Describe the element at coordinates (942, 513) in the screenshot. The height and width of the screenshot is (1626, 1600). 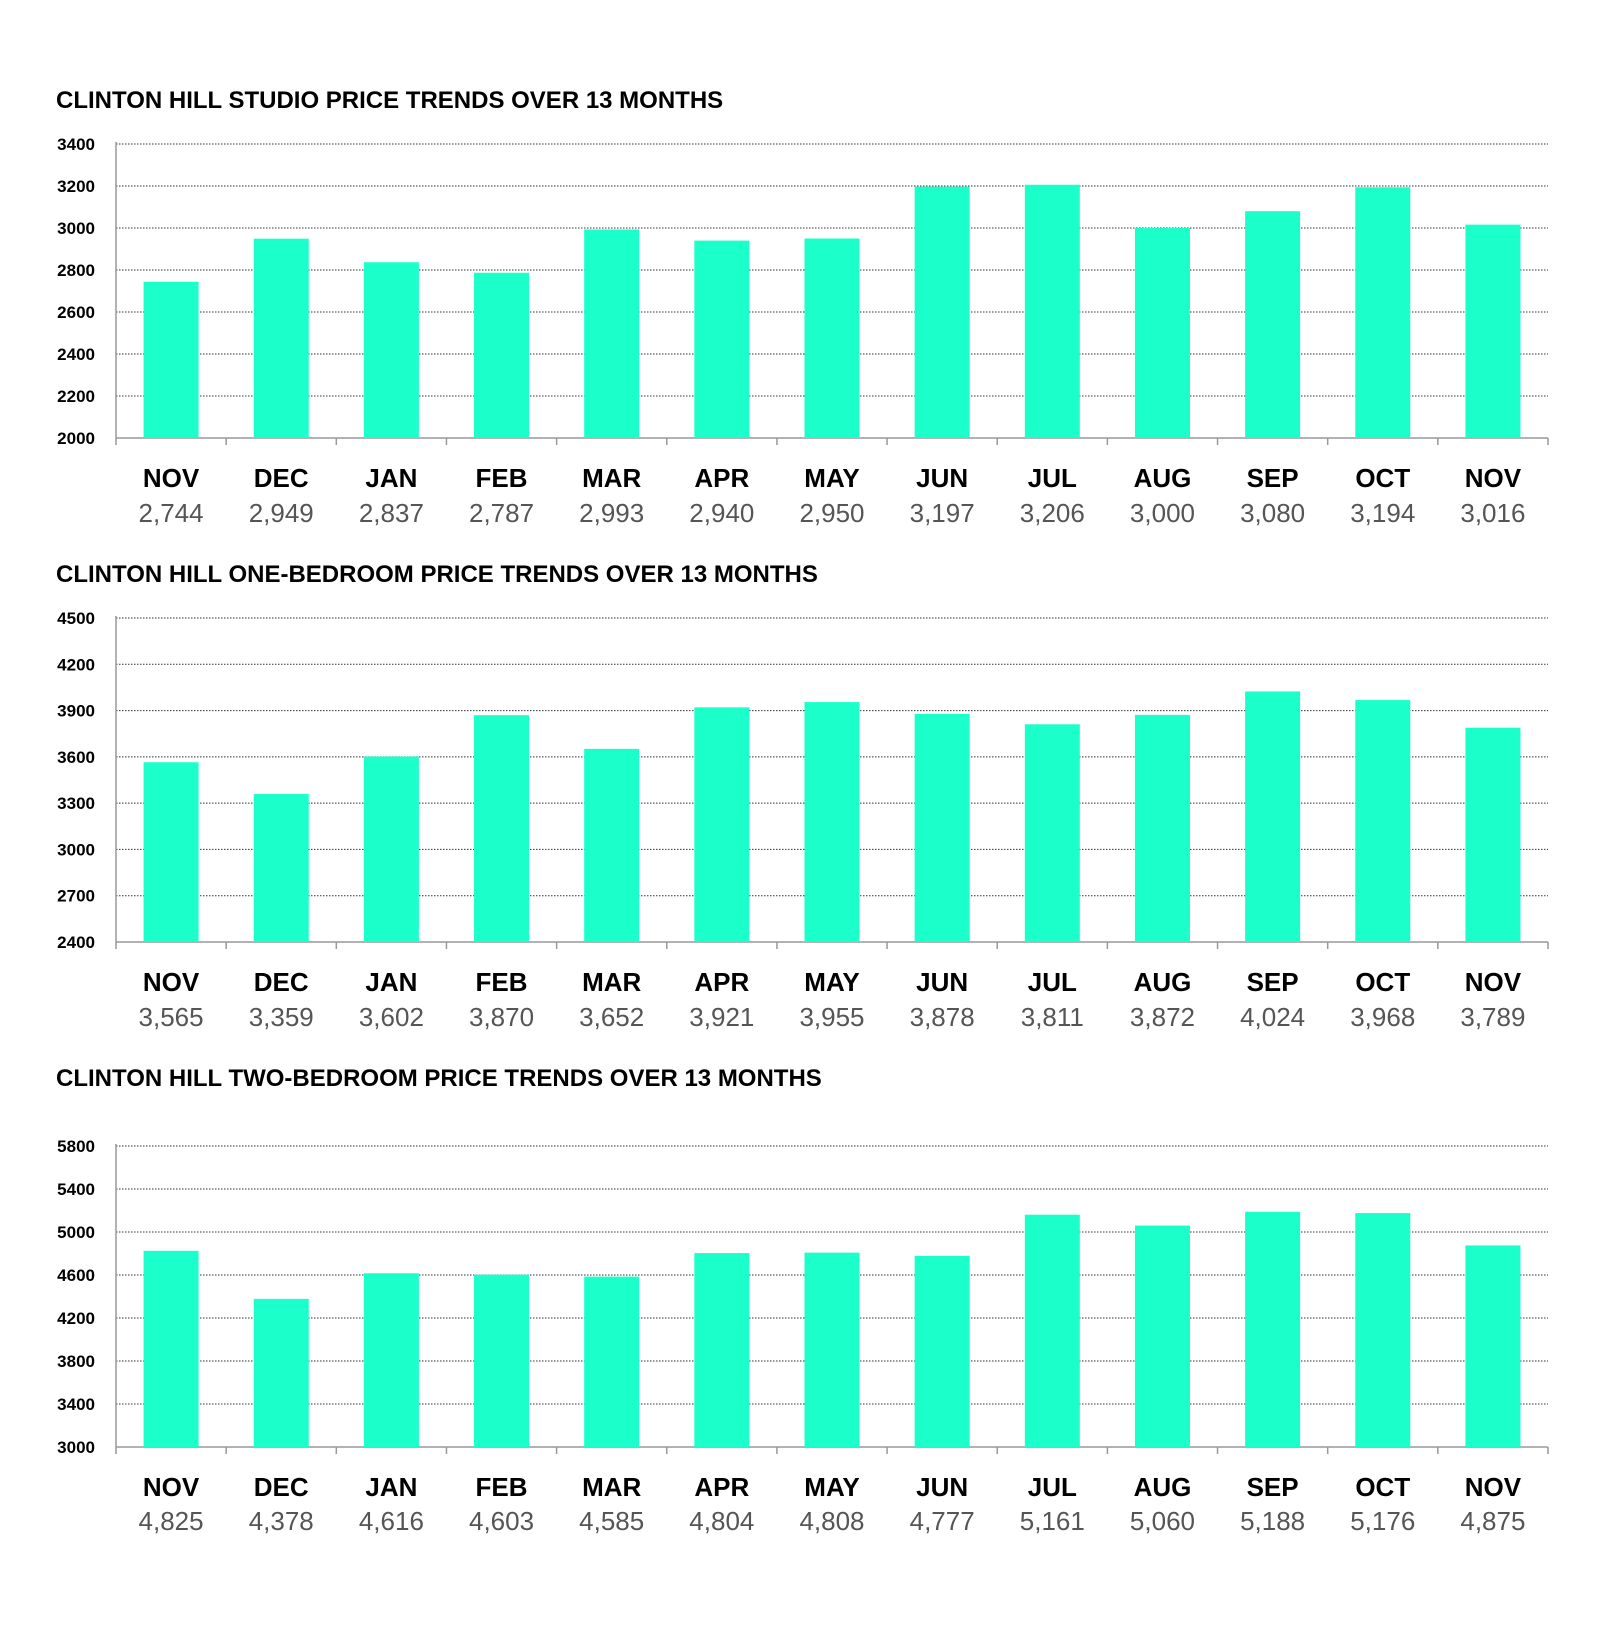
I see `data-label: 3,197` at that location.